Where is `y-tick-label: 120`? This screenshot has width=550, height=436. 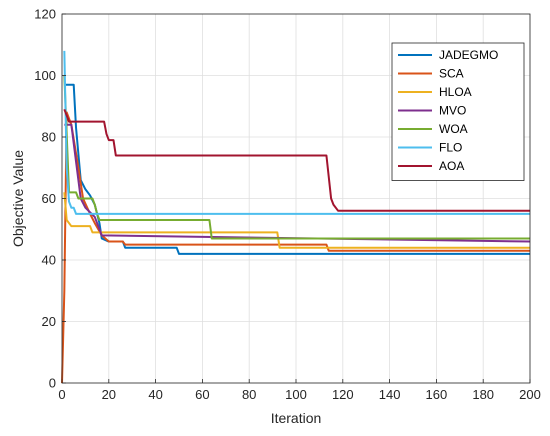 y-tick-label: 120 is located at coordinates (45, 14).